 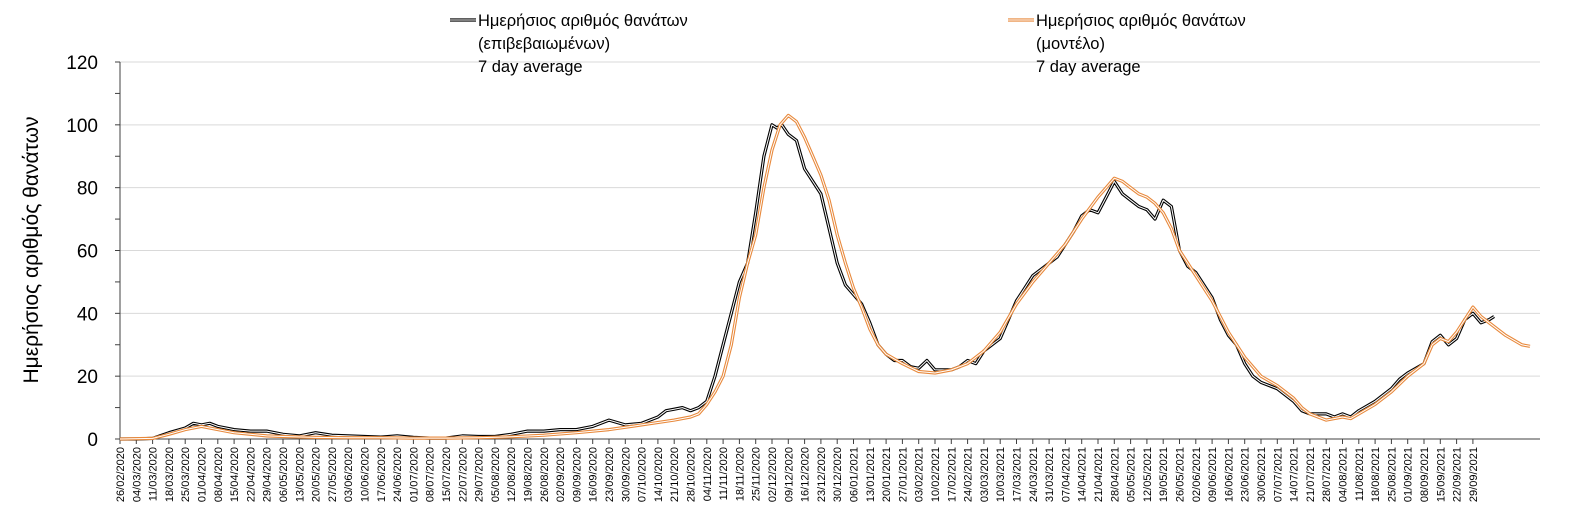 What do you see at coordinates (1295, 474) in the screenshot?
I see `x-tick-label: 14/07/2021` at bounding box center [1295, 474].